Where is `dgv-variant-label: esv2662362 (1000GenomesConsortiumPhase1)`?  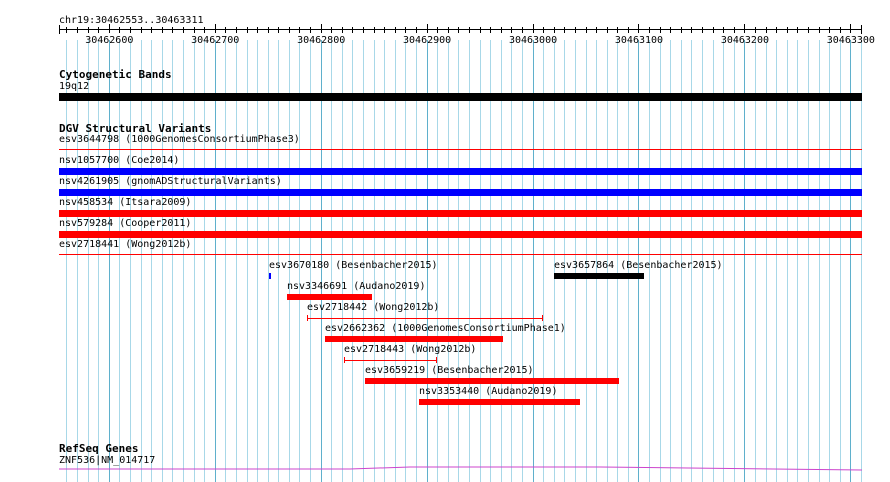 dgv-variant-label: esv2662362 (1000GenomesConsortiumPhase1) is located at coordinates (445, 328).